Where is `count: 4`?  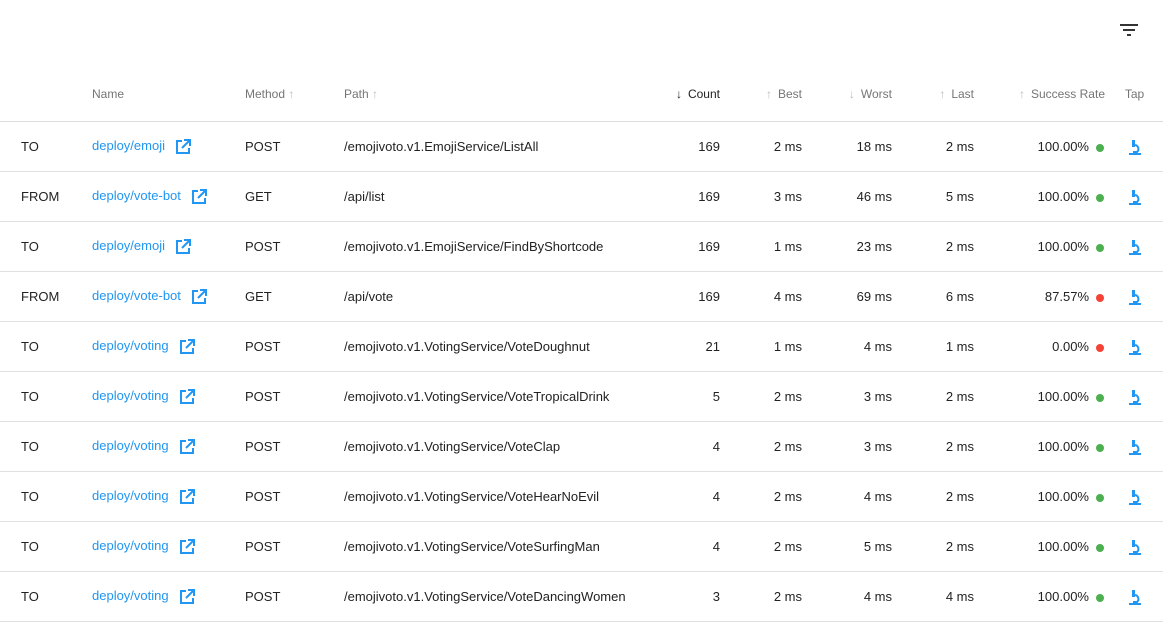 count: 4 is located at coordinates (683, 546).